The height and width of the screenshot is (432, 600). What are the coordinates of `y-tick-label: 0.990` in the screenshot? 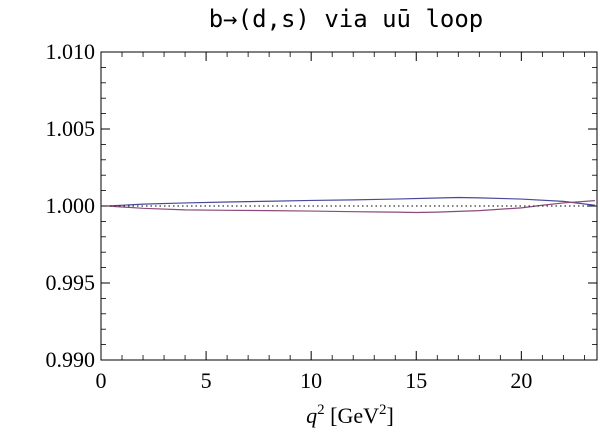 It's located at (71, 359).